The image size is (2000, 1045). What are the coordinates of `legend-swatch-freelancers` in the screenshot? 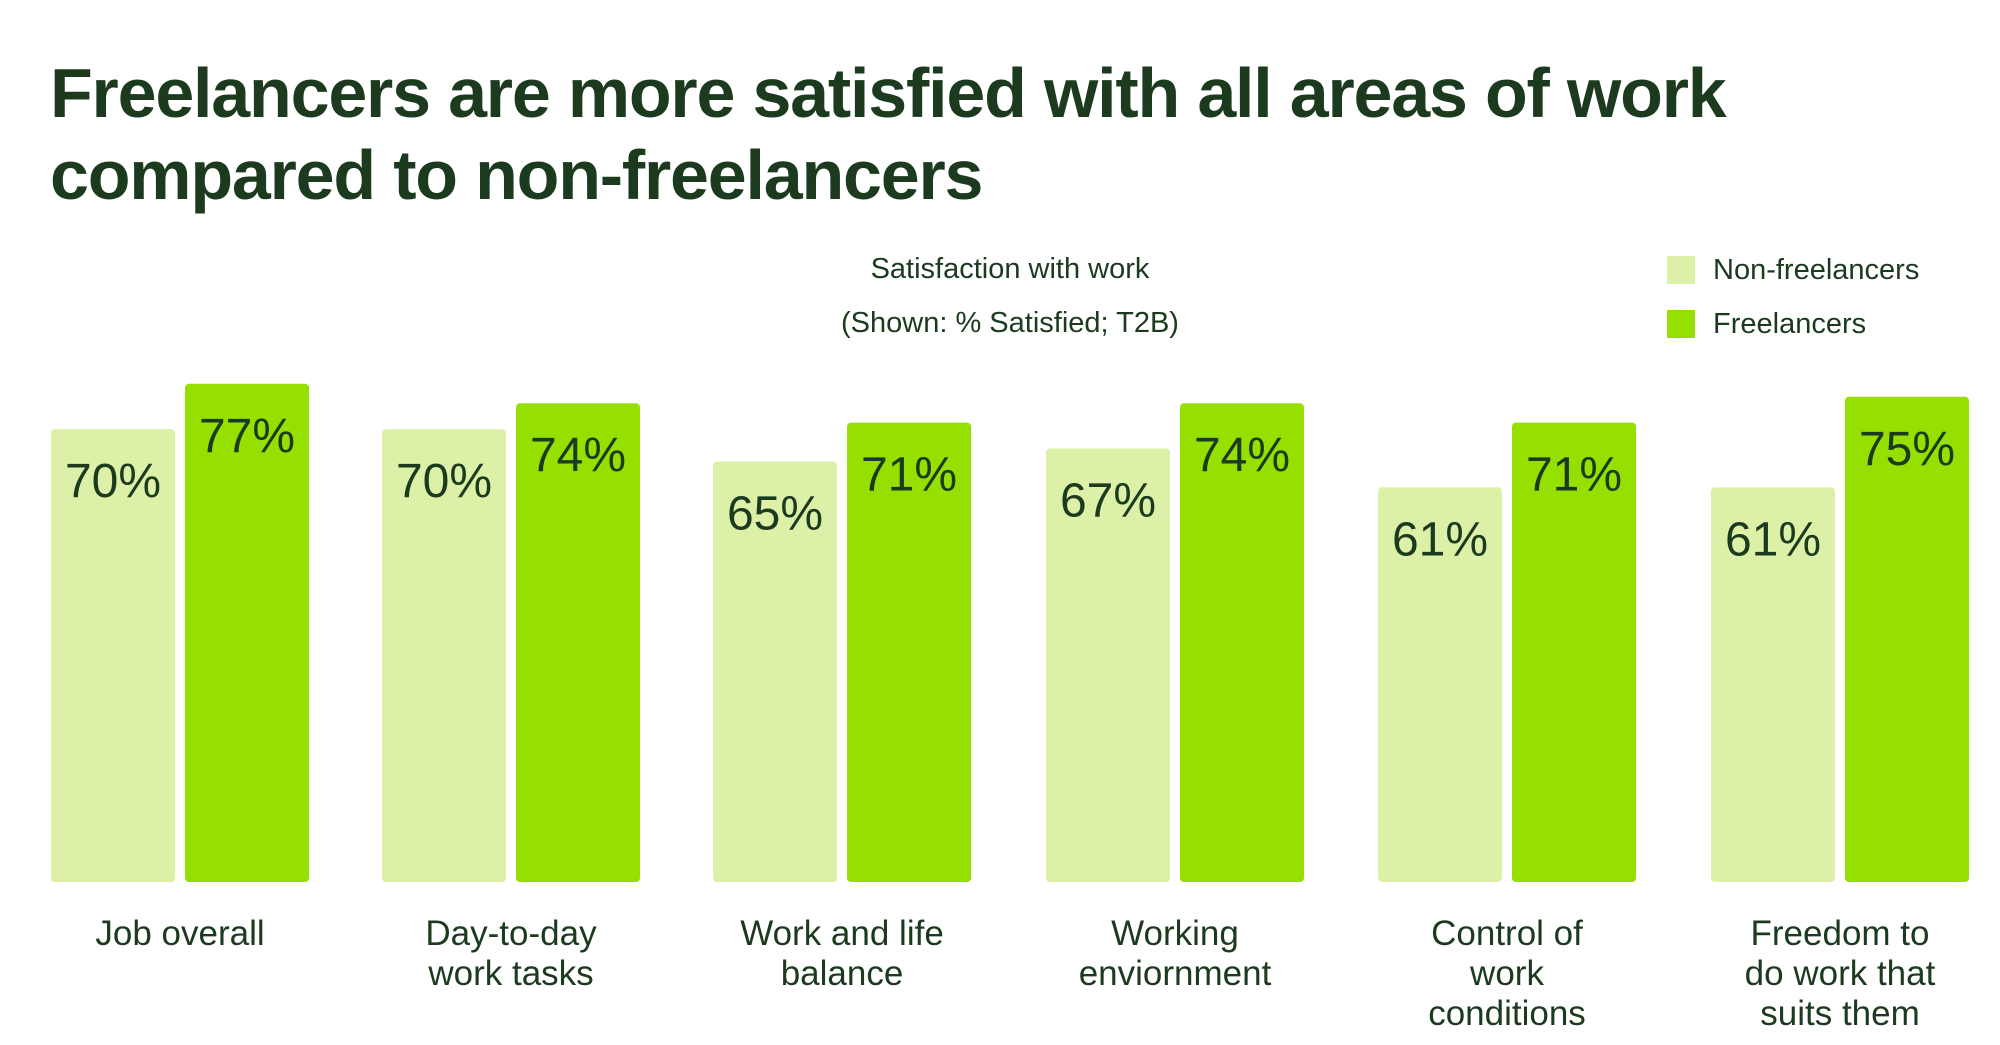 It's located at (1681, 324).